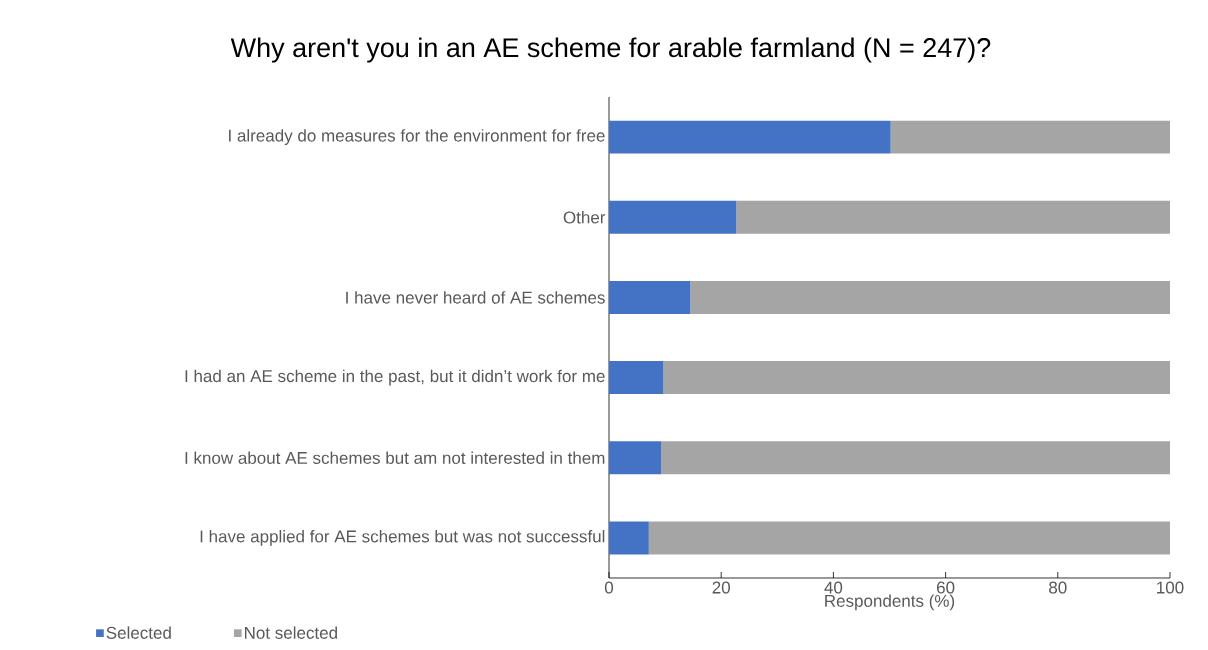 This screenshot has height=650, width=1208. Describe the element at coordinates (721, 587) in the screenshot. I see `x-tick-label: 20` at that location.